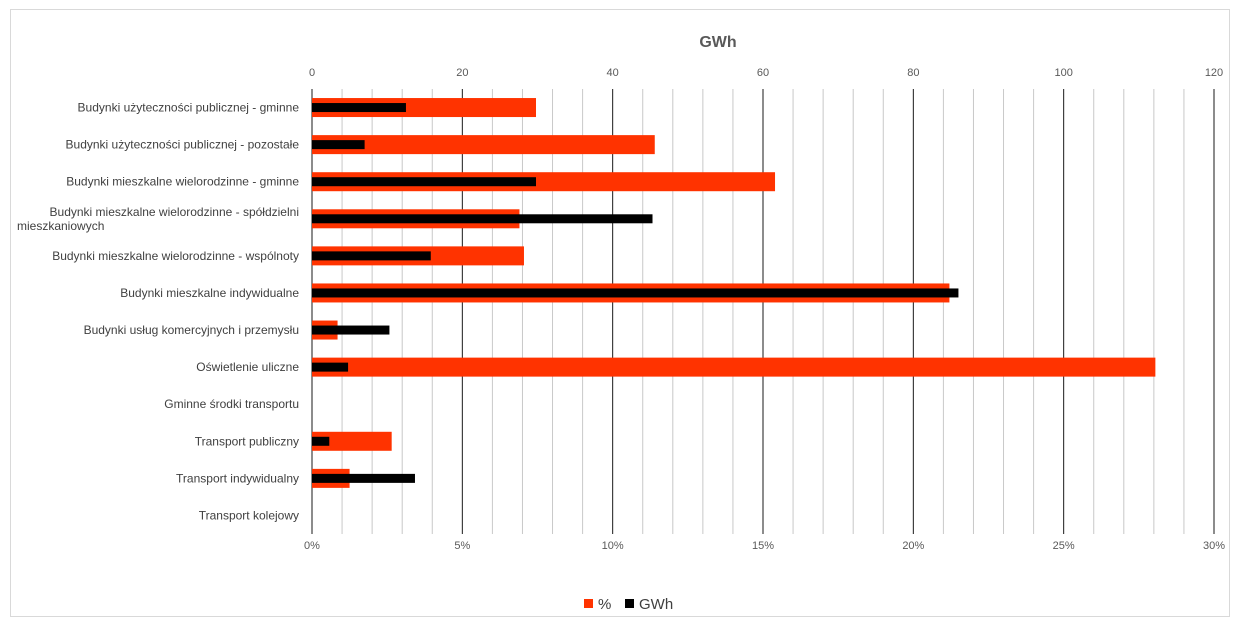 This screenshot has width=1236, height=621. I want to click on legend-label-percent: %, so click(604, 604).